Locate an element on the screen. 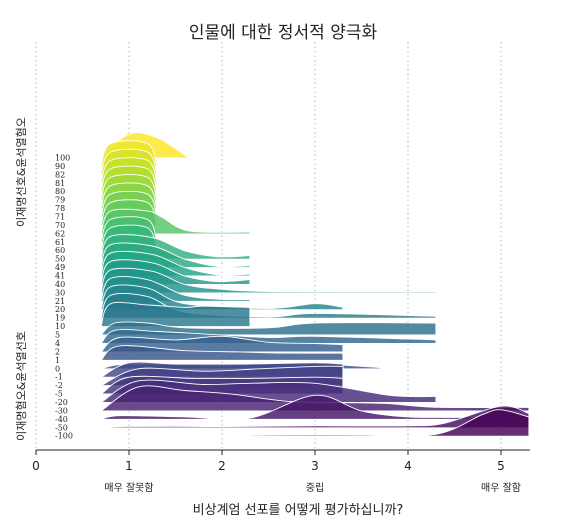  y-label-61: 61 is located at coordinates (60, 242).